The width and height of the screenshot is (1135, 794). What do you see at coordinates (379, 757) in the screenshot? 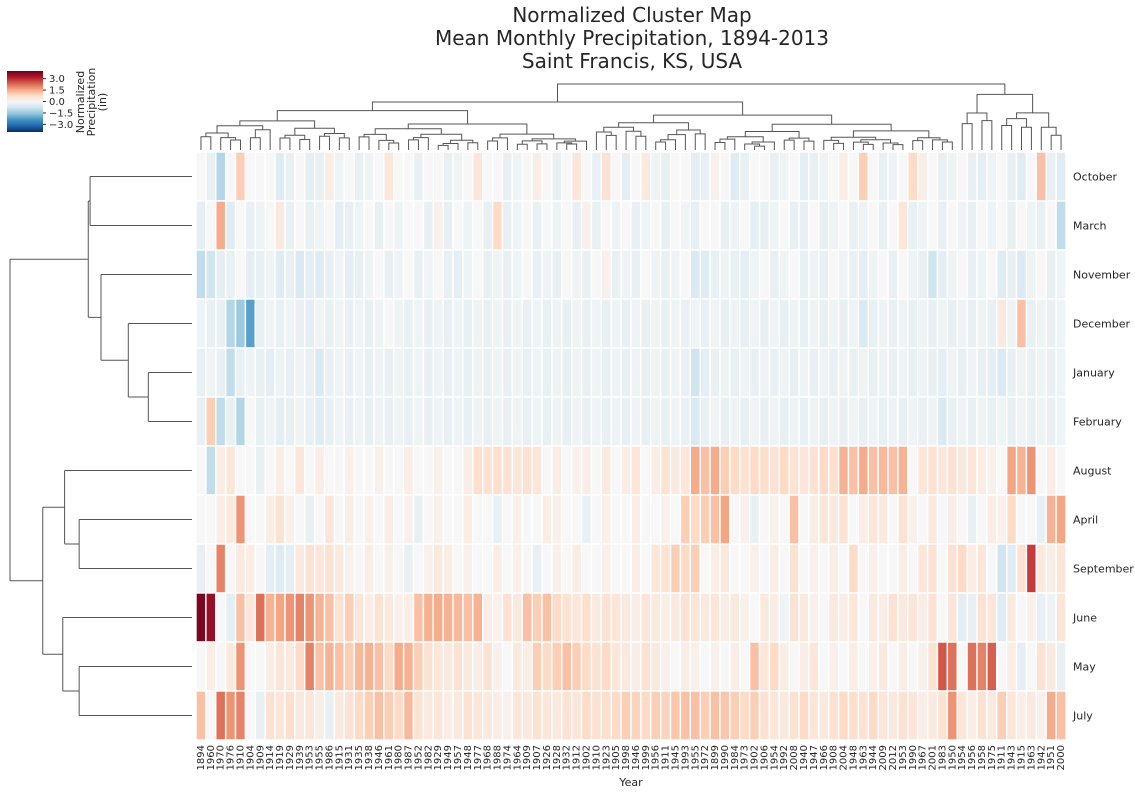
I see `column-label: 1946` at bounding box center [379, 757].